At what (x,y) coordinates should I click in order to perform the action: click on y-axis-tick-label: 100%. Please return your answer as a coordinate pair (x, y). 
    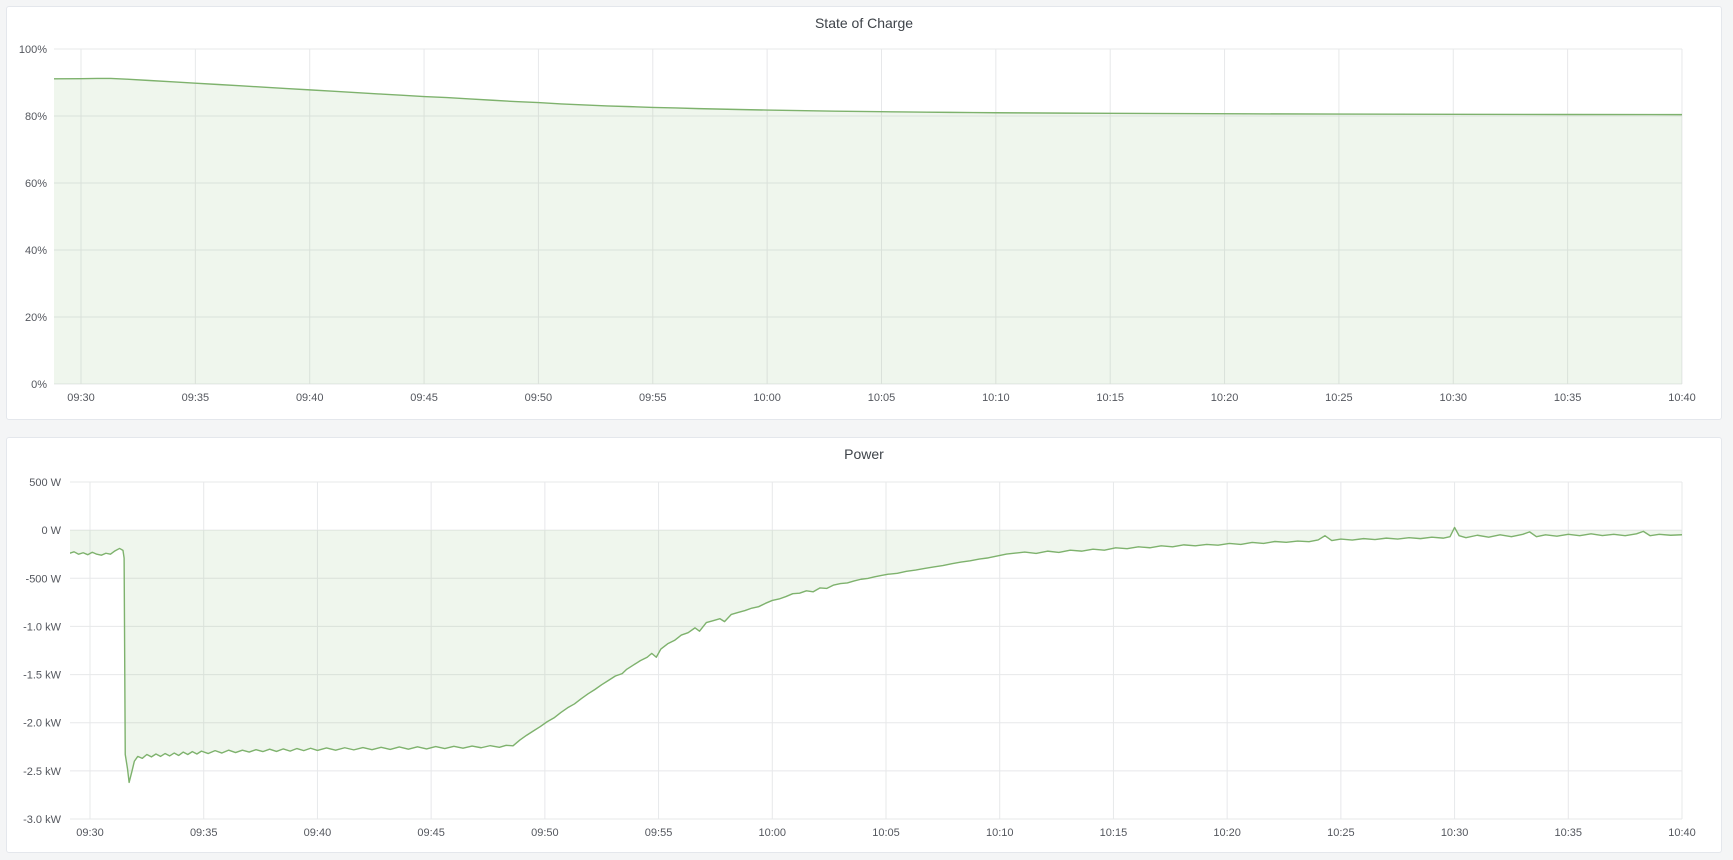
    Looking at the image, I should click on (33, 50).